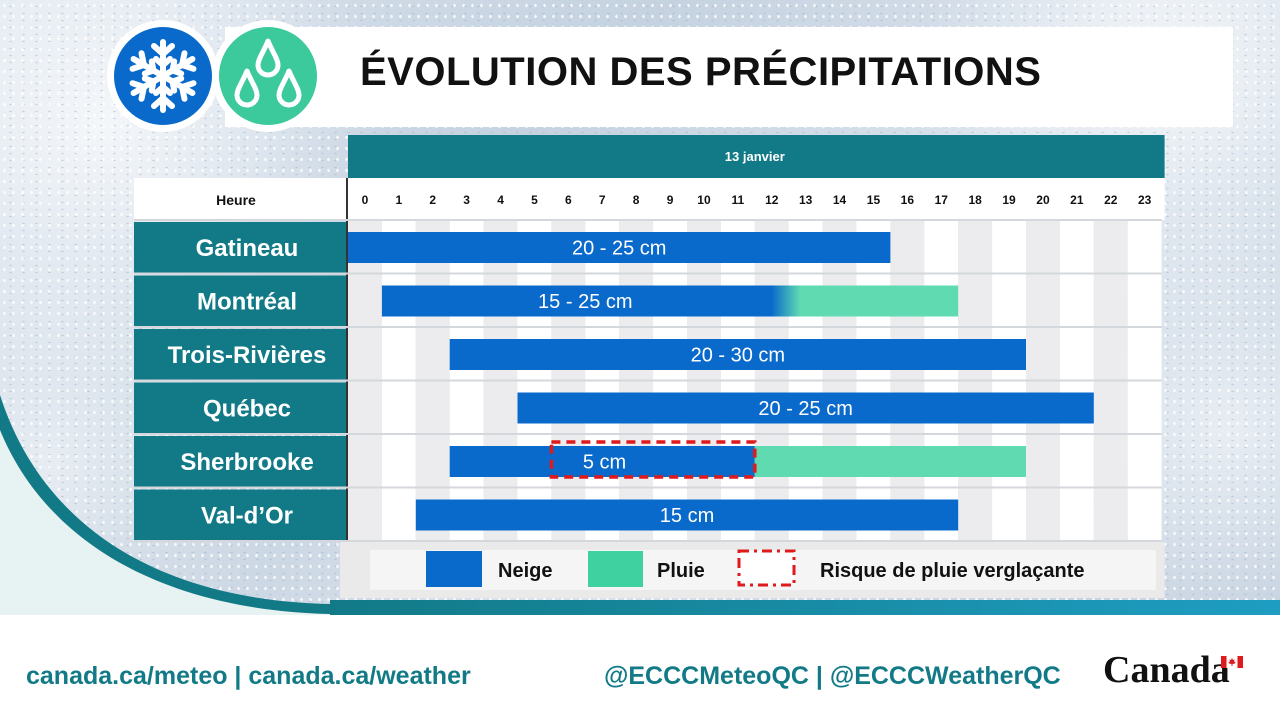  I want to click on city-label: Québec, so click(247, 408).